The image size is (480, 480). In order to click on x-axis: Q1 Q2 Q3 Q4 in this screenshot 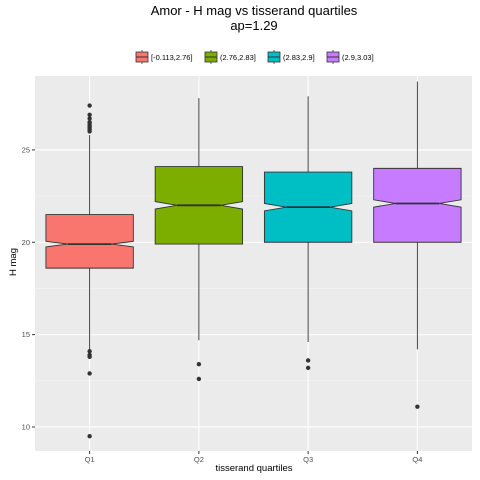, I will do `click(253, 457)`.